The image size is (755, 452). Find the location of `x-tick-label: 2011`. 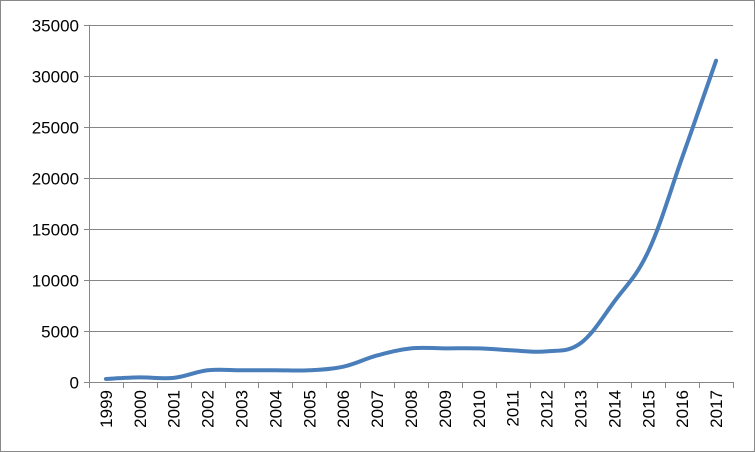

x-tick-label: 2011 is located at coordinates (513, 408).